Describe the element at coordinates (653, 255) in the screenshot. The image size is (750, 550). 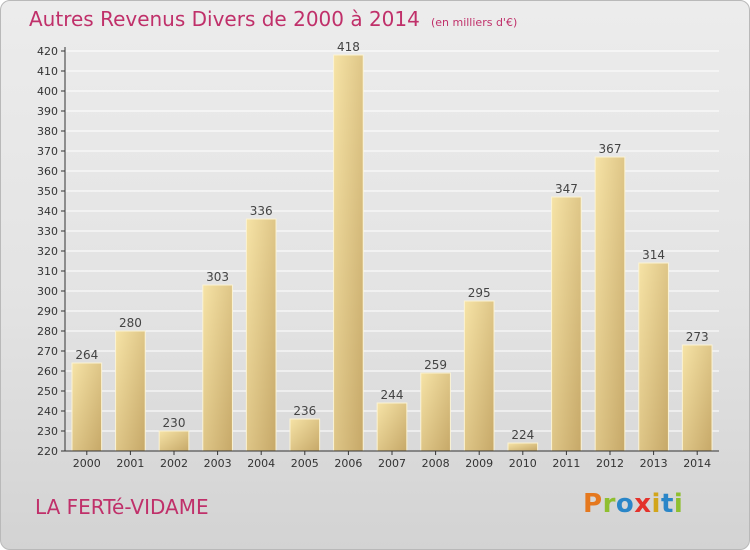
I see `bar-value-label: 314` at that location.